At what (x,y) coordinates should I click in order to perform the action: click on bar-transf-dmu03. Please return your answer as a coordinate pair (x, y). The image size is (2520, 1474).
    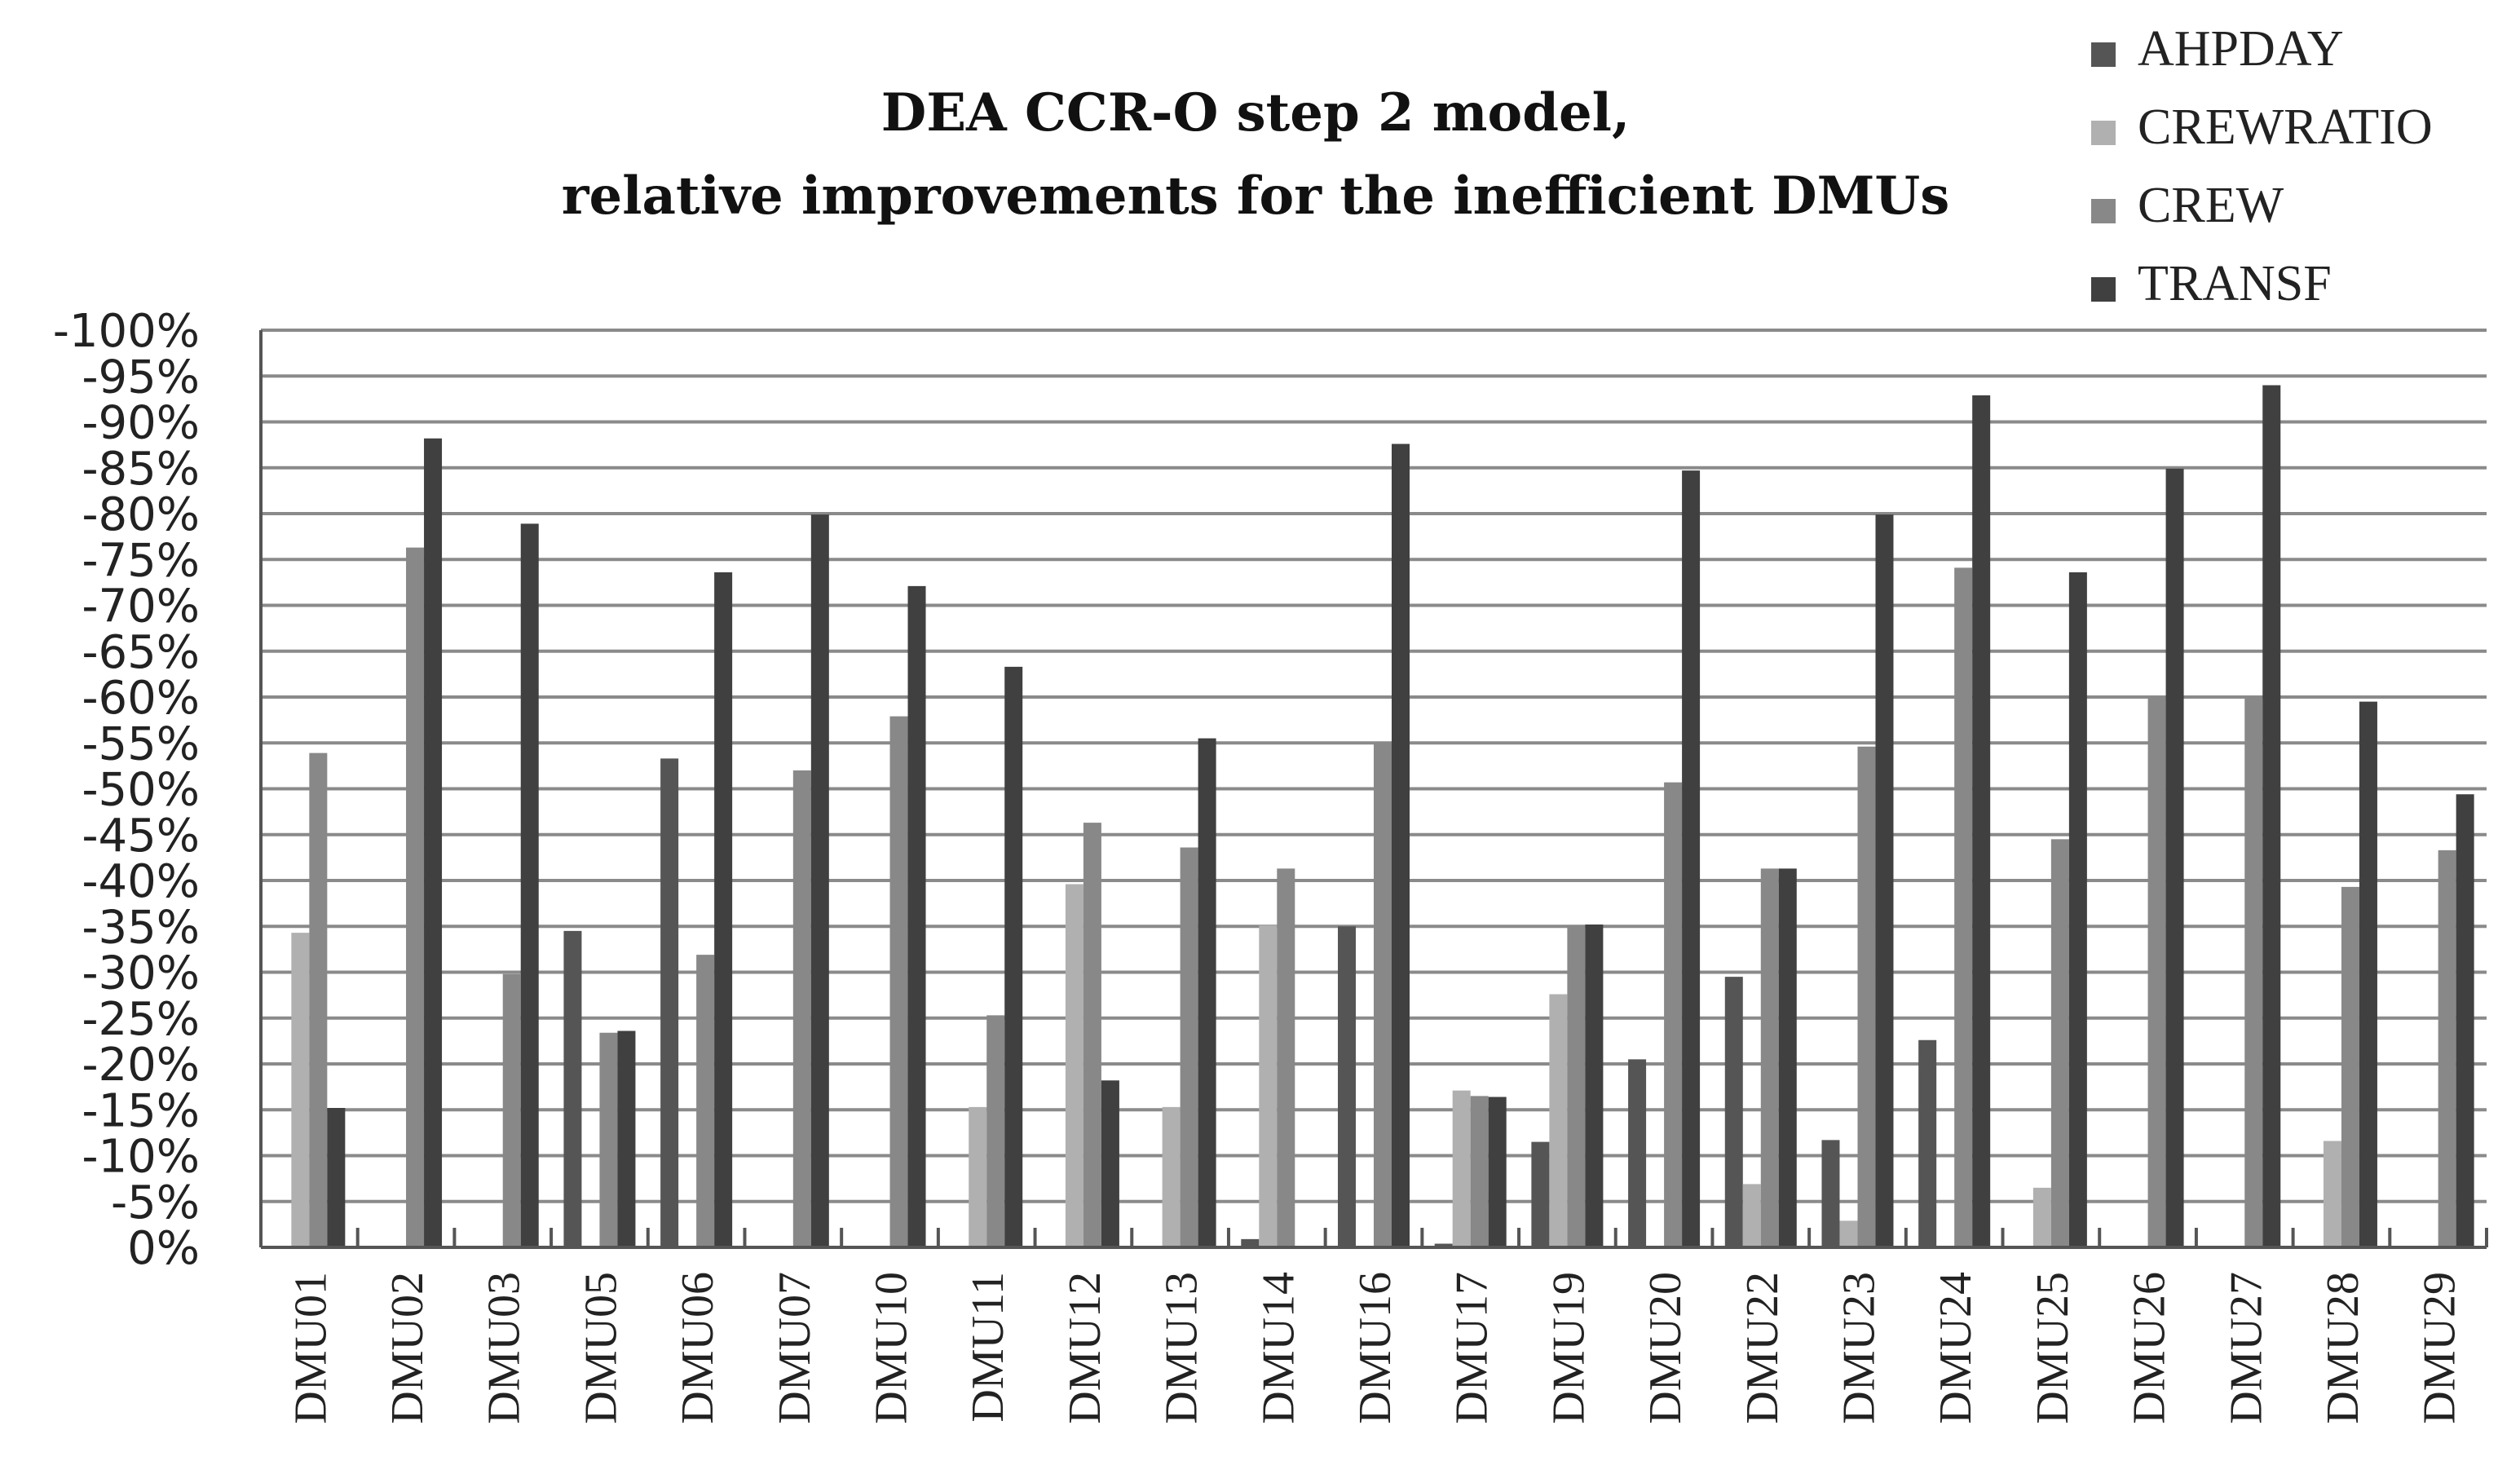
    Looking at the image, I should click on (530, 885).